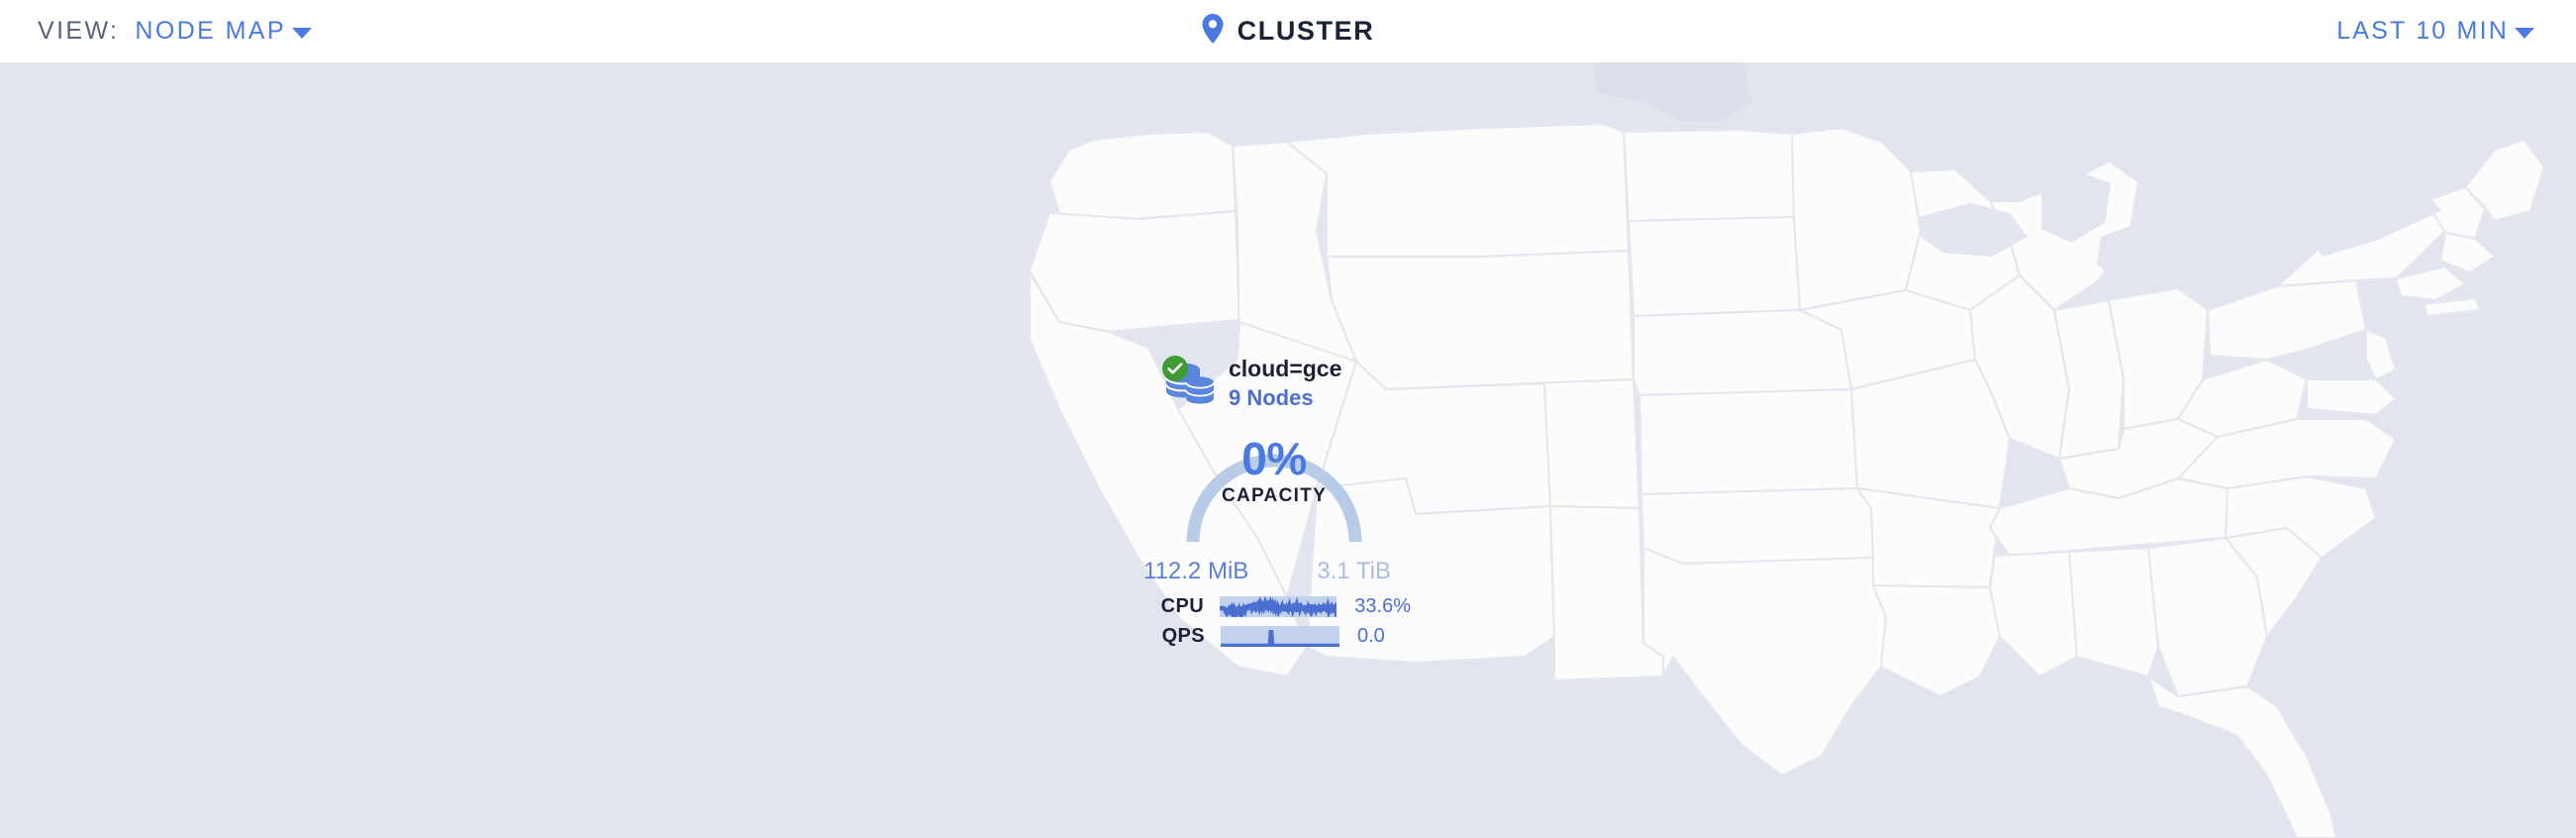 Image resolution: width=2576 pixels, height=838 pixels. I want to click on cpu-sparkline, so click(1279, 606).